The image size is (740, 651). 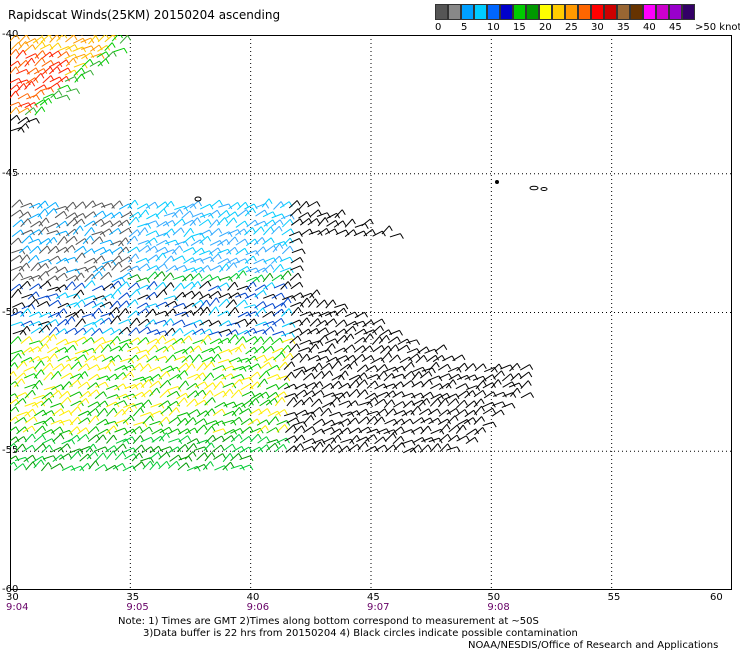 I want to click on legend-swatch, so click(x=610, y=12).